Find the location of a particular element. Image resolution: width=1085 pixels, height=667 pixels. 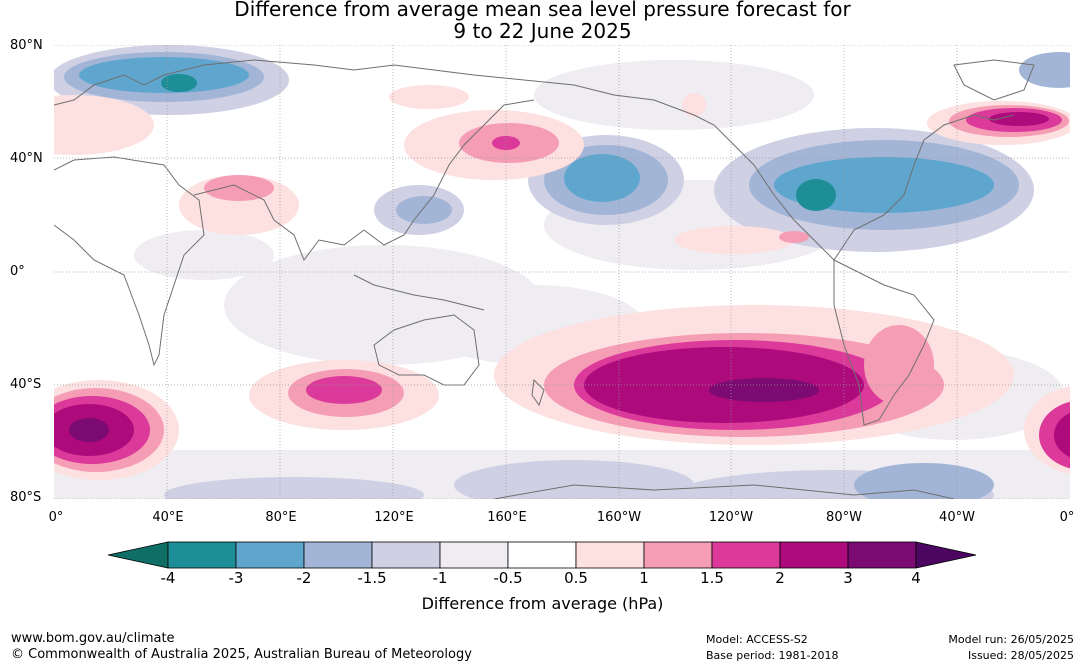

coast-south-america is located at coordinates (884, 342).